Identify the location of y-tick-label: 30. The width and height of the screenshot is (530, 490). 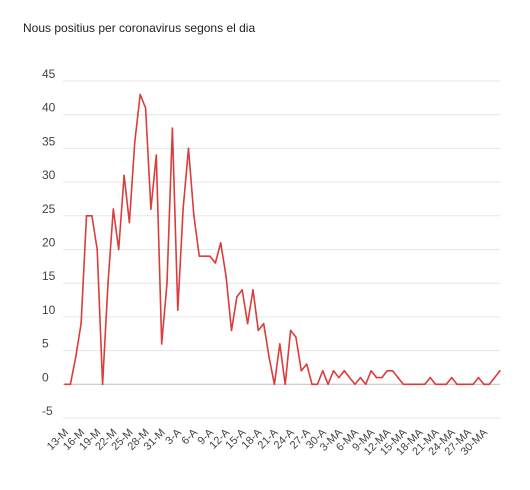
(49, 175).